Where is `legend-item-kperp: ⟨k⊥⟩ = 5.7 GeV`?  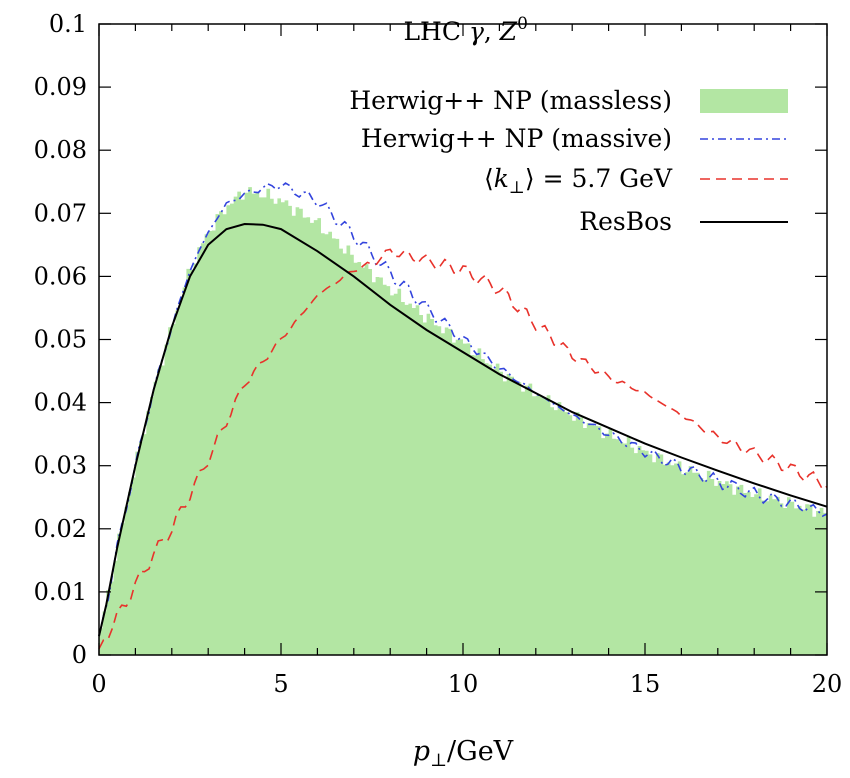 legend-item-kperp: ⟨k⊥⟩ = 5.7 GeV is located at coordinates (636, 181).